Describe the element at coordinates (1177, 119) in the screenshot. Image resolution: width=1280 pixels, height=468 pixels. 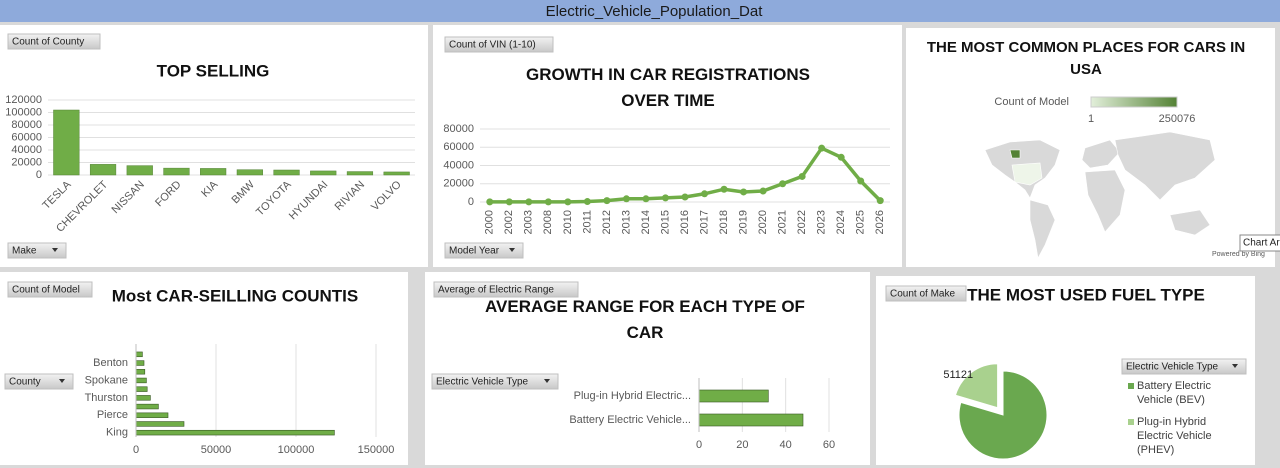
I see `legend-max: 250076` at that location.